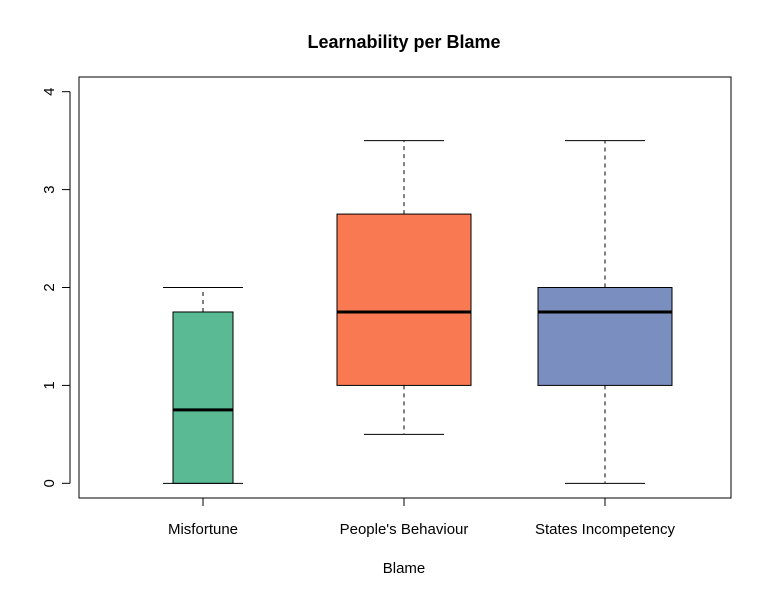 The height and width of the screenshot is (597, 771). What do you see at coordinates (49, 92) in the screenshot?
I see `y-tick-label: 4` at bounding box center [49, 92].